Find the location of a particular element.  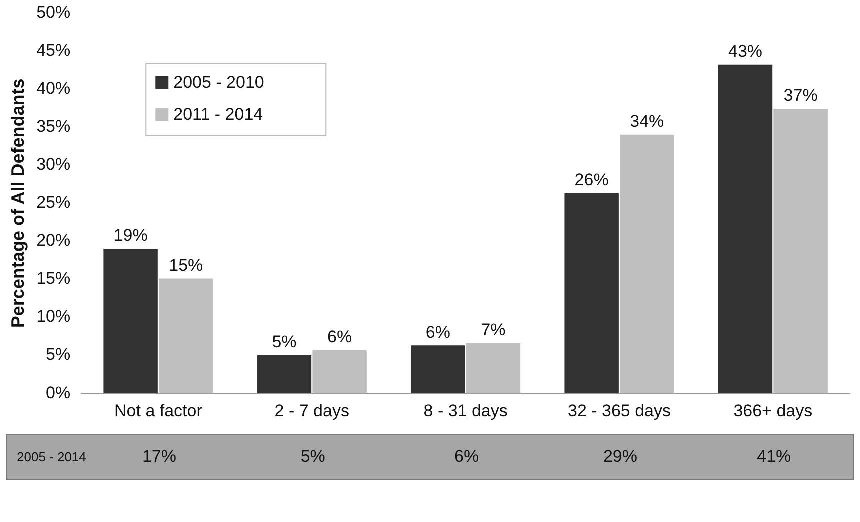

text: 17% is located at coordinates (159, 457).